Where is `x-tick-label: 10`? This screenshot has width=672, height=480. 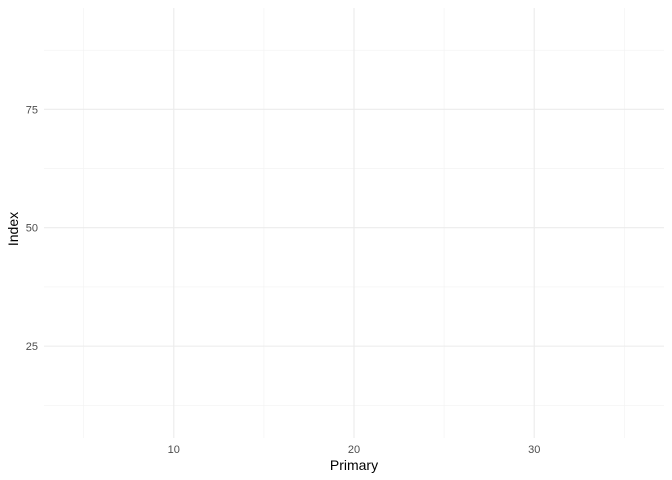 x-tick-label: 10 is located at coordinates (174, 450).